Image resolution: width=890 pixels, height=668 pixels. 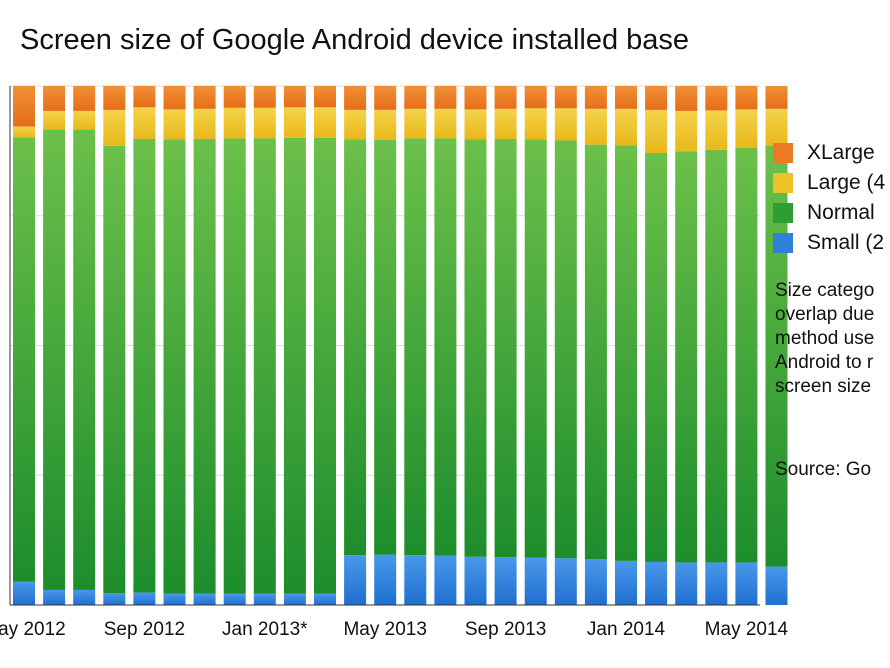 I want to click on legend-label-large: Large (4, so click(x=846, y=182).